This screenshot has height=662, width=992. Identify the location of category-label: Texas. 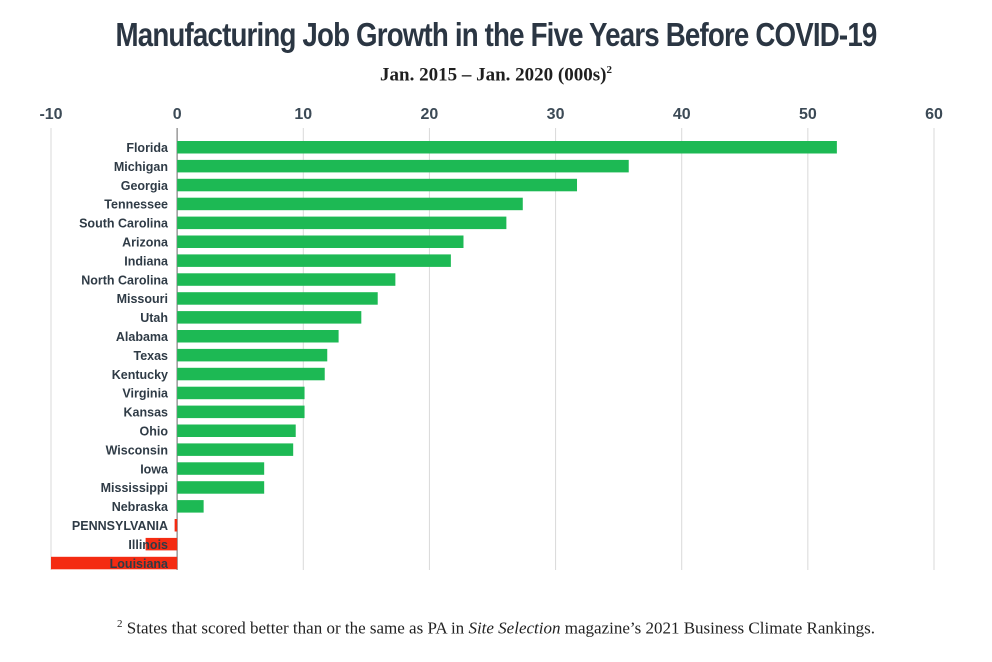
(150, 356).